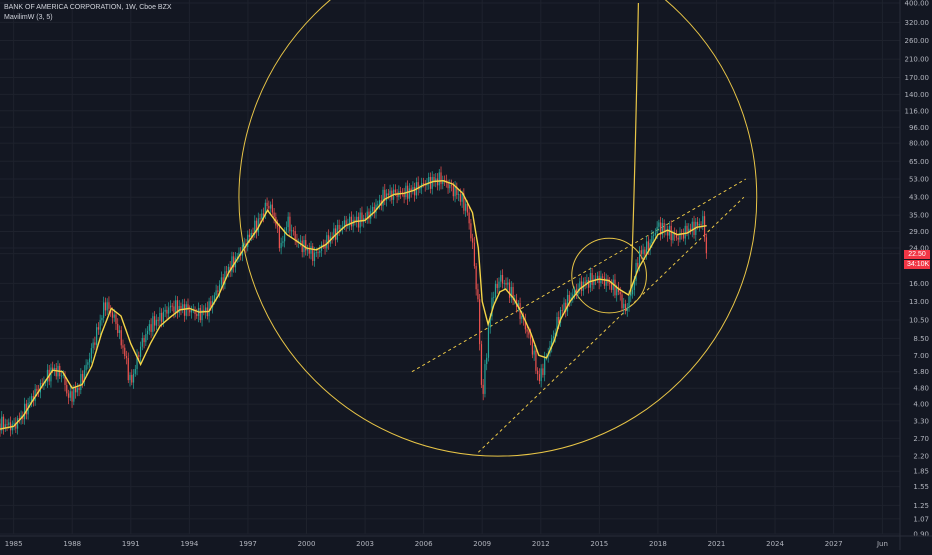 This screenshot has width=932, height=555. Describe the element at coordinates (919, 144) in the screenshot. I see `y-tick-label: 80.00` at that location.